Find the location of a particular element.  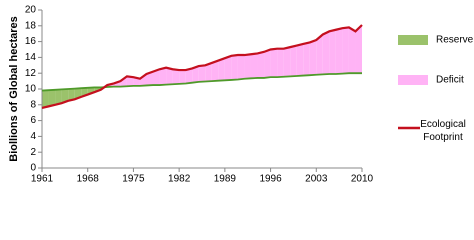

y-tick-label: 18 is located at coordinates (31, 25).